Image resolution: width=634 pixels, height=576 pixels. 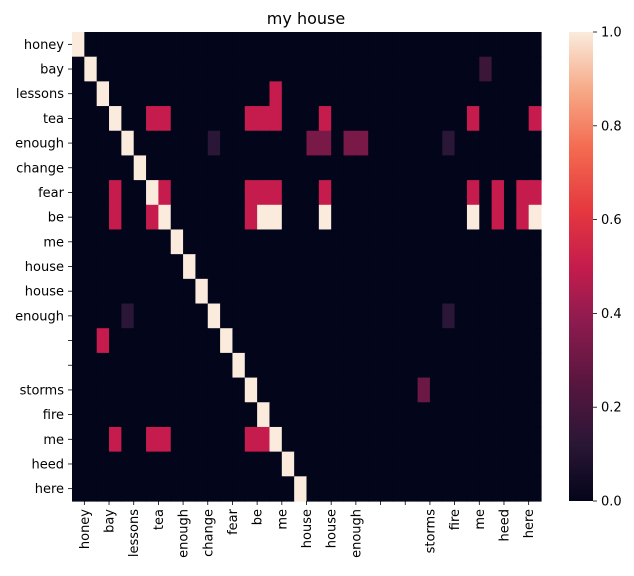 I want to click on y-tick-label: be, so click(x=56, y=218).